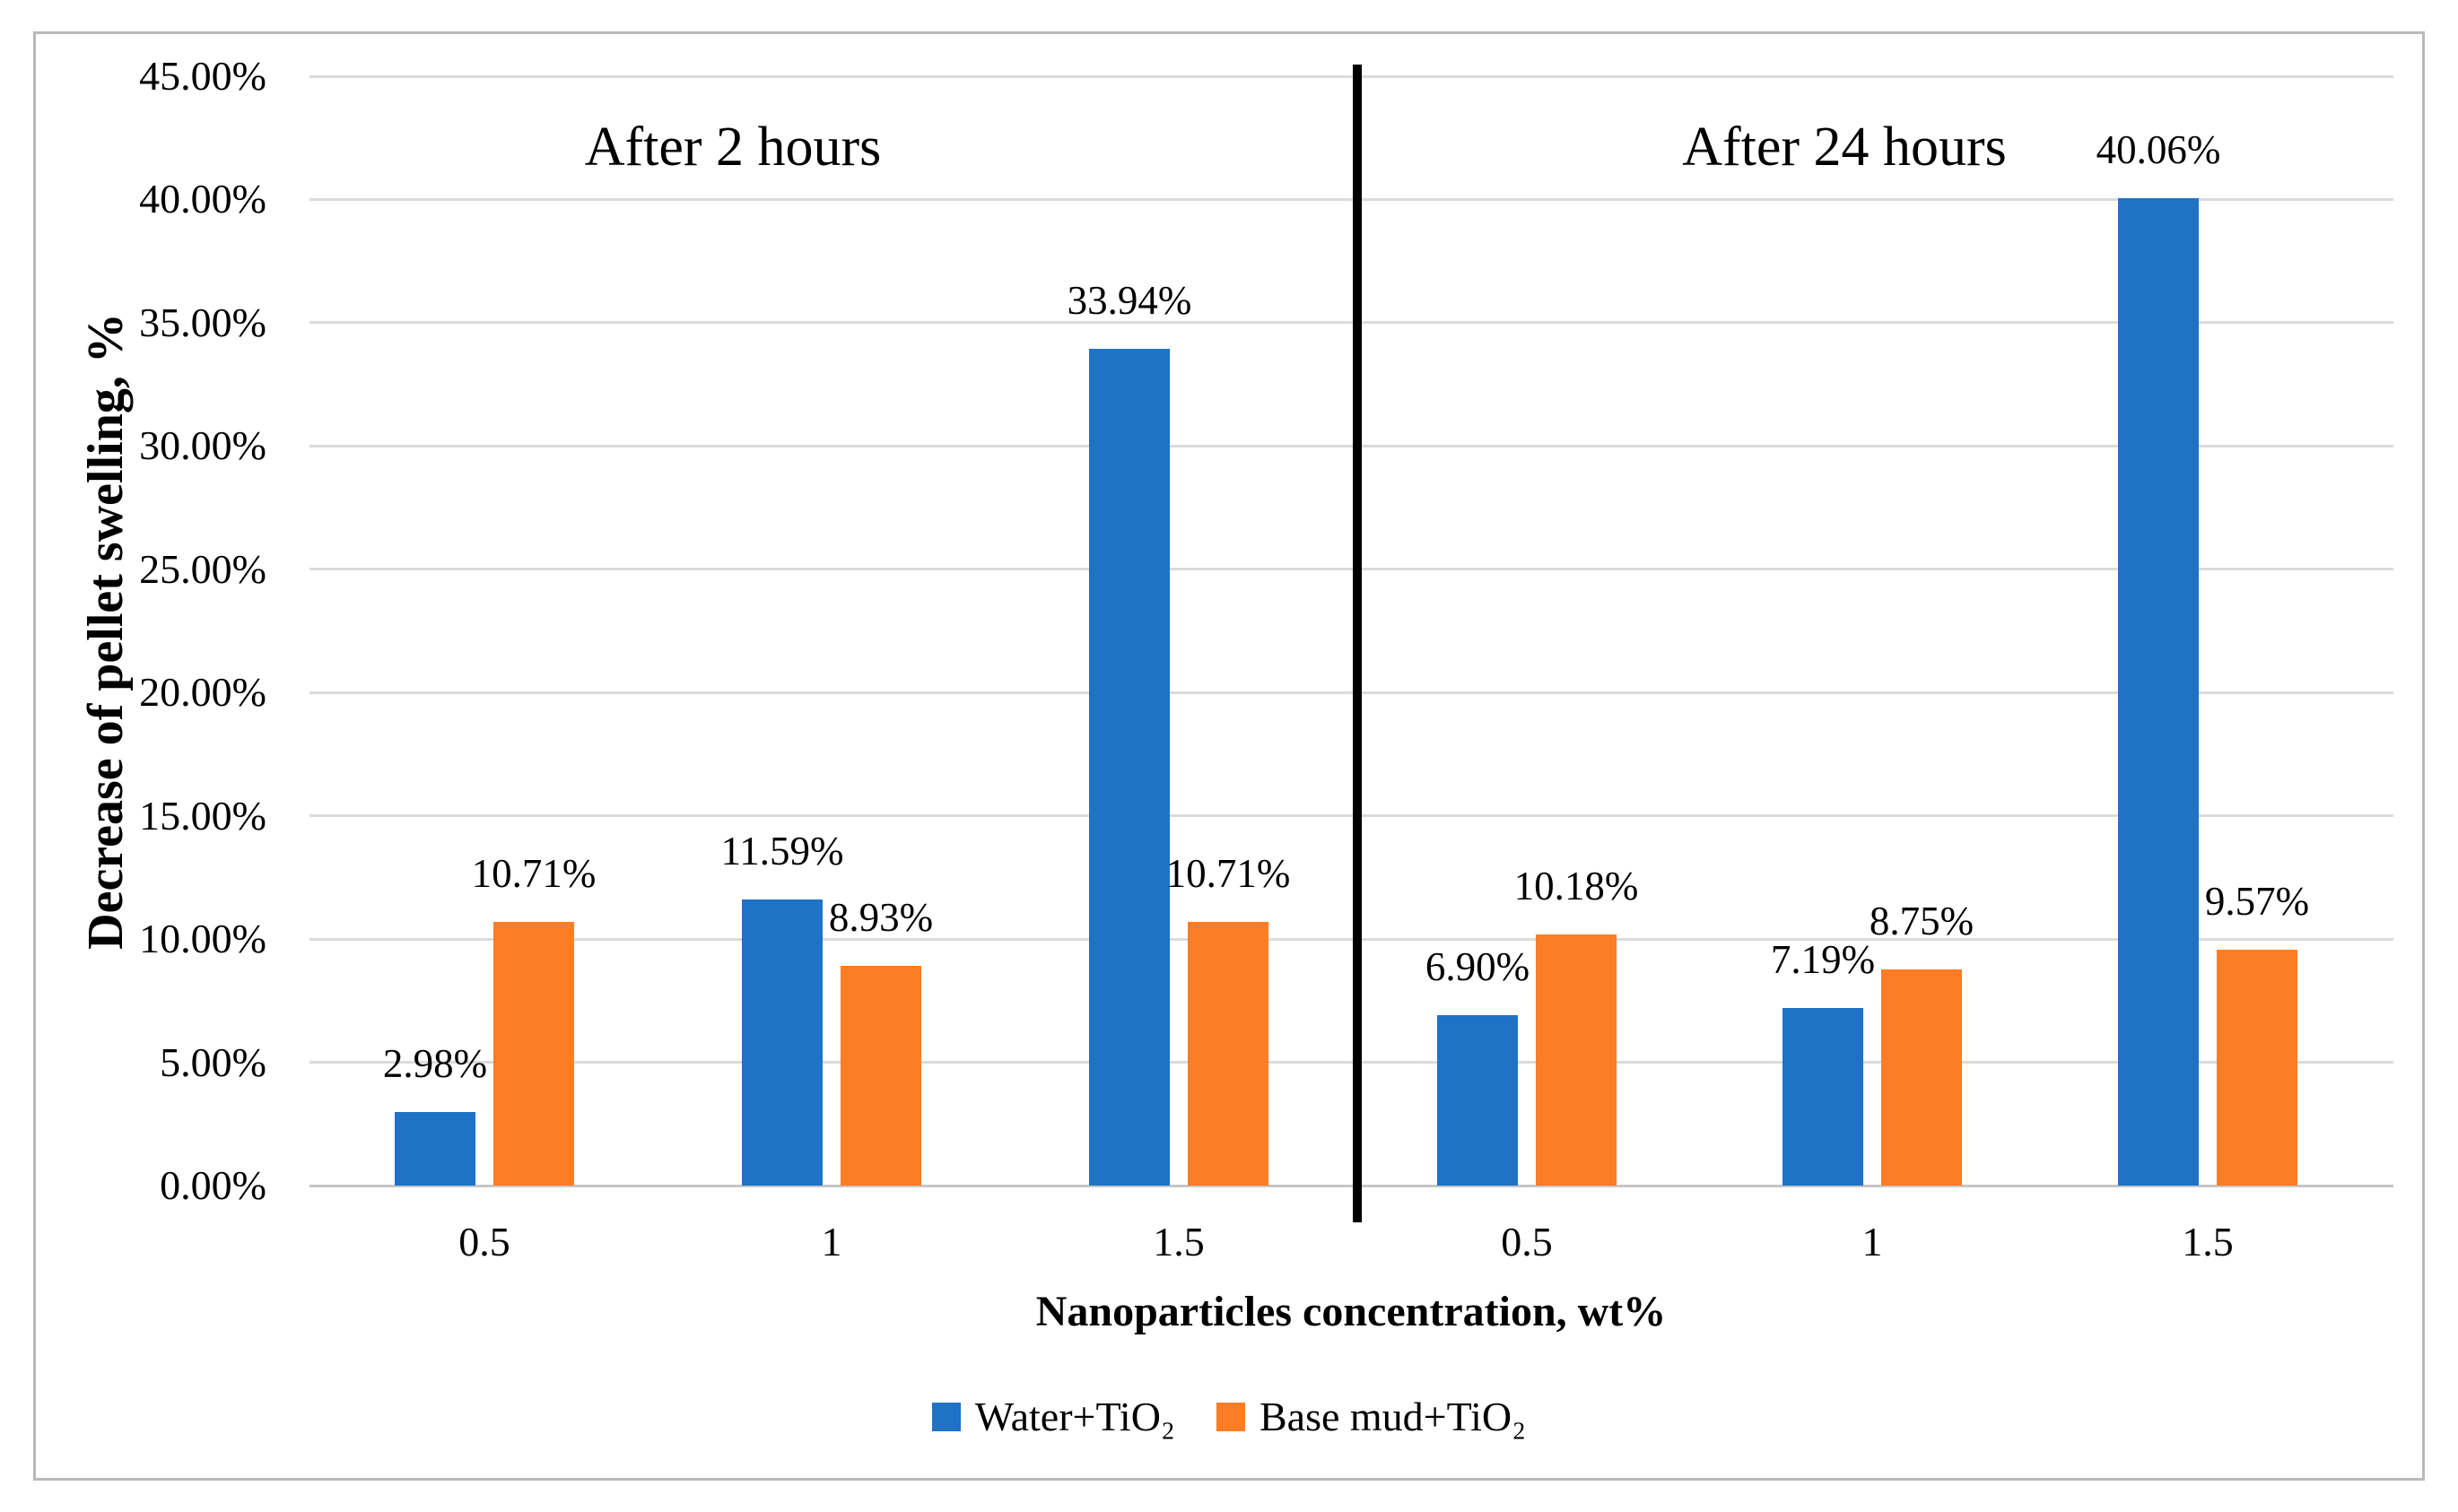  Describe the element at coordinates (213, 1185) in the screenshot. I see `y-tick-label-0: 0.00%` at that location.